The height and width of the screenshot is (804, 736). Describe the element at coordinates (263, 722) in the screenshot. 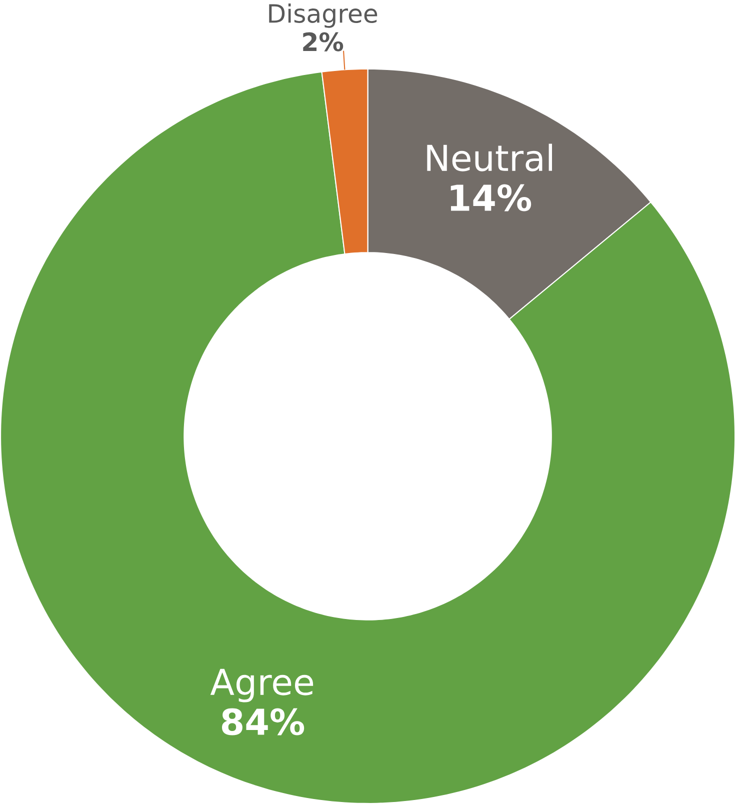

I see `data-label: 84%` at that location.